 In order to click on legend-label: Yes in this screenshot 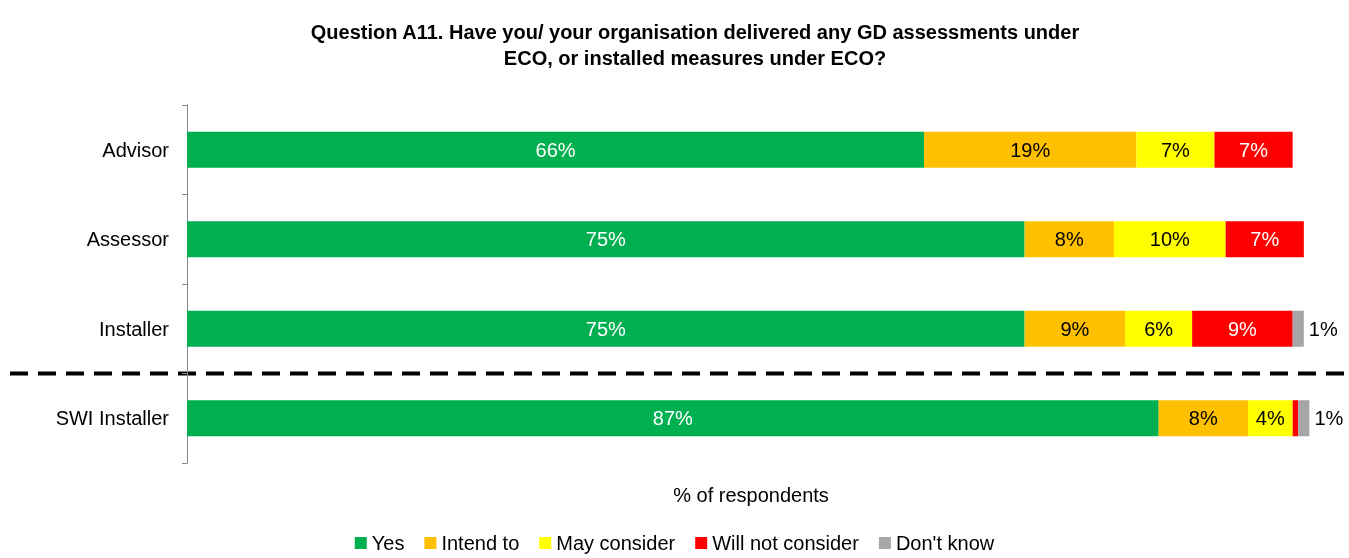, I will do `click(388, 543)`.